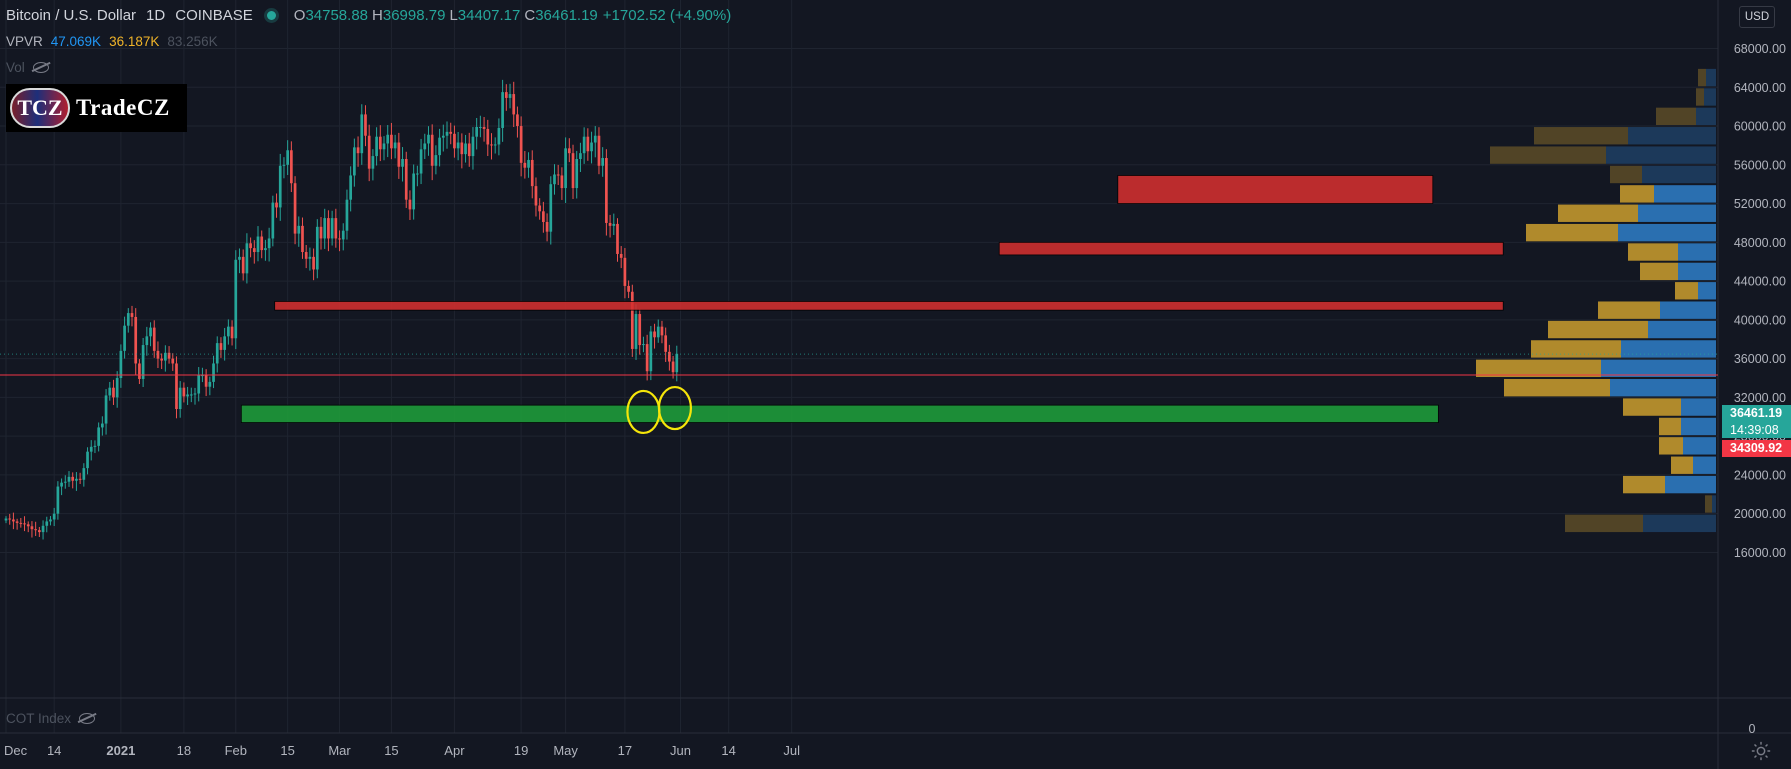  What do you see at coordinates (377, 15) in the screenshot?
I see `high-key: H` at bounding box center [377, 15].